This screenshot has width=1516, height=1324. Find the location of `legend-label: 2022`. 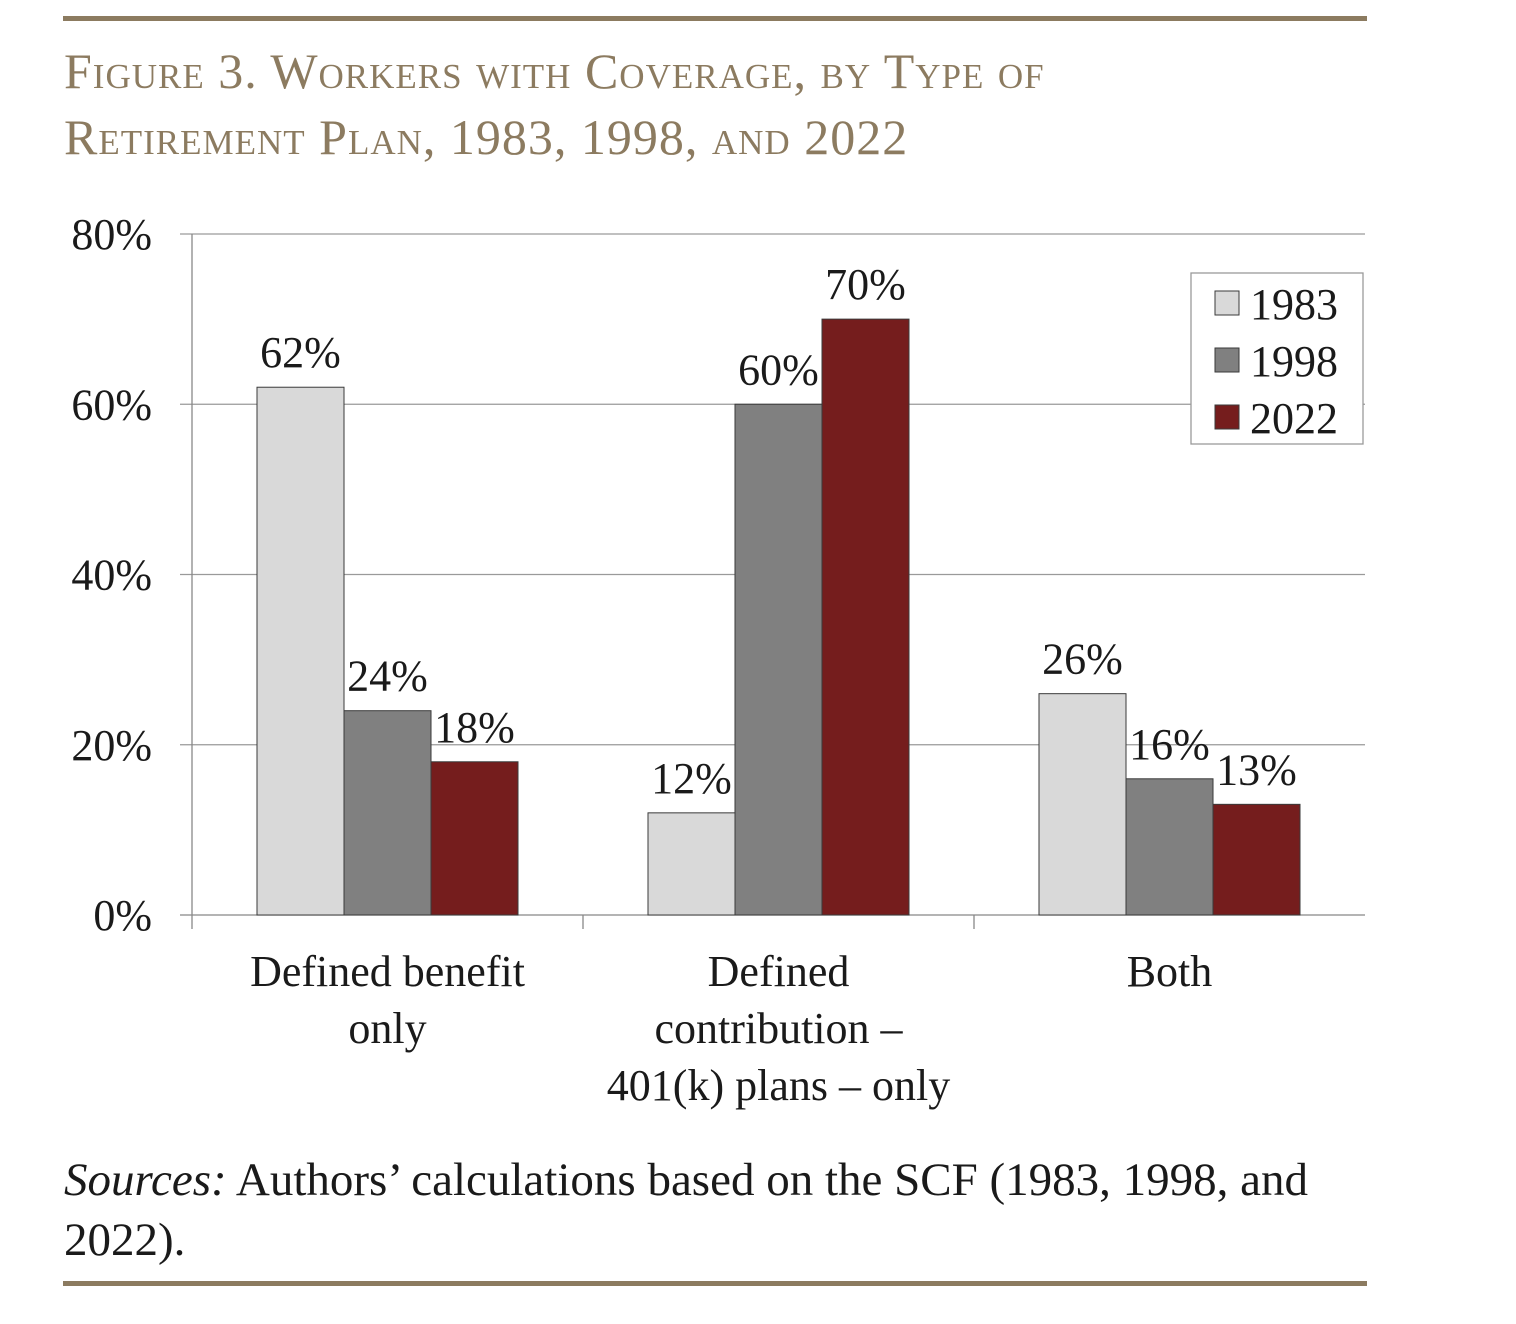

legend-label: 2022 is located at coordinates (1294, 418).